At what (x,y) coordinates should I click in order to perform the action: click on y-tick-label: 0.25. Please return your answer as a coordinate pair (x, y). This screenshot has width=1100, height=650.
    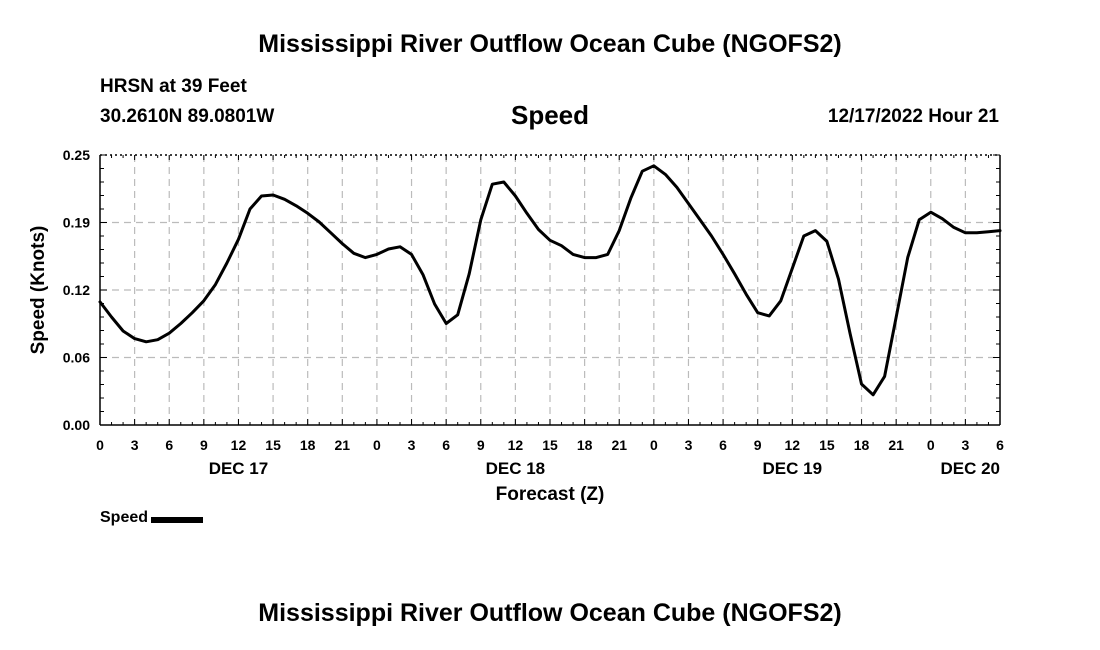
    Looking at the image, I should click on (76, 155).